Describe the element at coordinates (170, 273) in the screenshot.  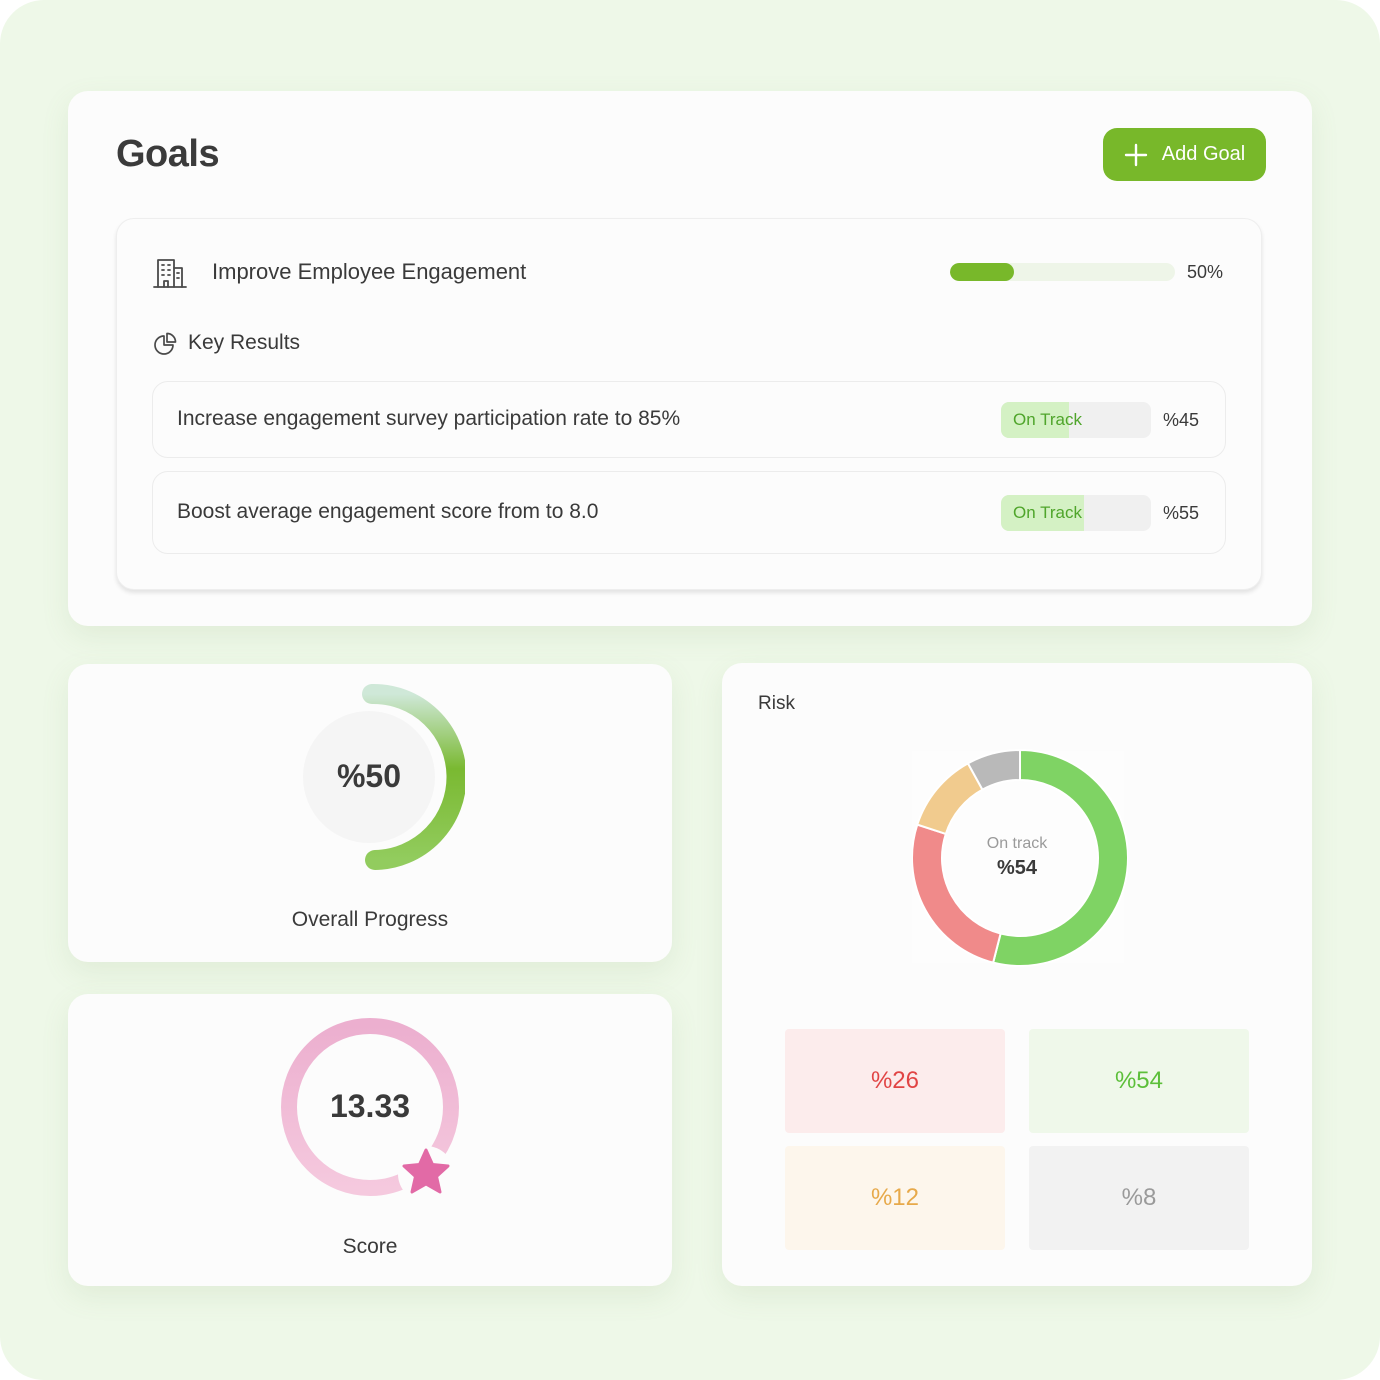
I see `building-icon` at that location.